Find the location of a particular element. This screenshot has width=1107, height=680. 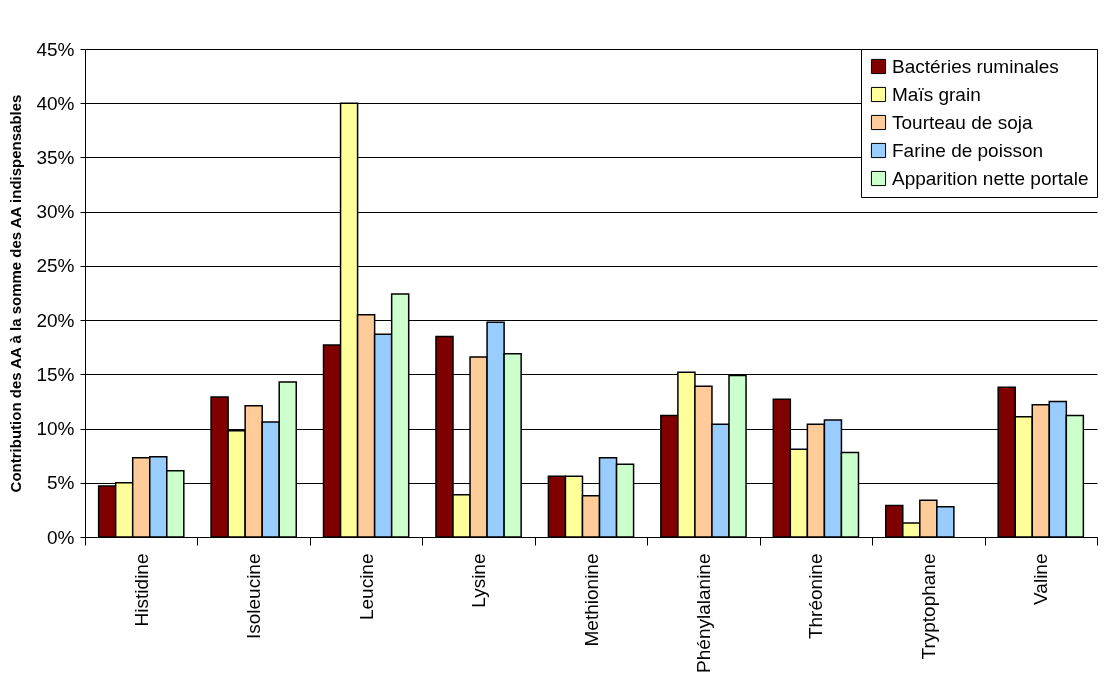

legend-label: Maïs grain is located at coordinates (936, 94).